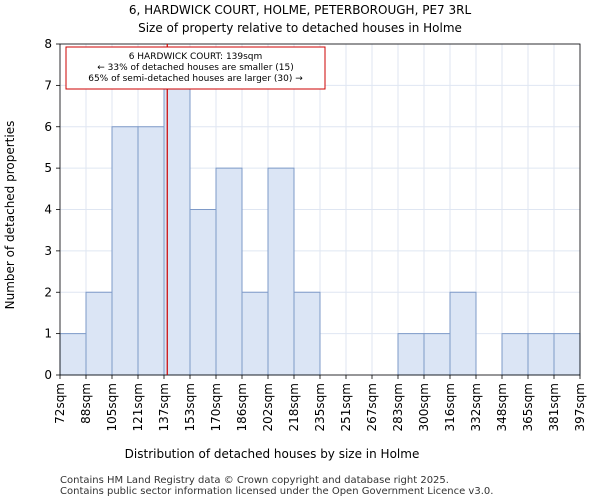 The width and height of the screenshot is (600, 500). What do you see at coordinates (48, 44) in the screenshot?
I see `y-tick-label: 8` at bounding box center [48, 44].